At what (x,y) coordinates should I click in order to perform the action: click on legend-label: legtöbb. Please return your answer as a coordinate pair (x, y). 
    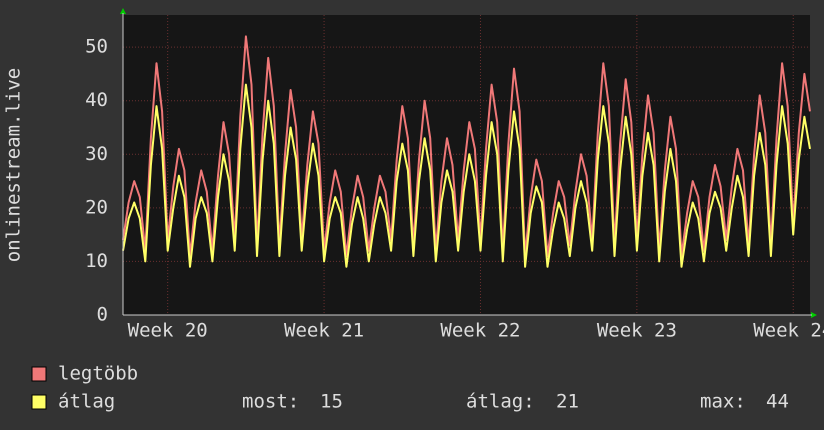
    Looking at the image, I should click on (98, 374).